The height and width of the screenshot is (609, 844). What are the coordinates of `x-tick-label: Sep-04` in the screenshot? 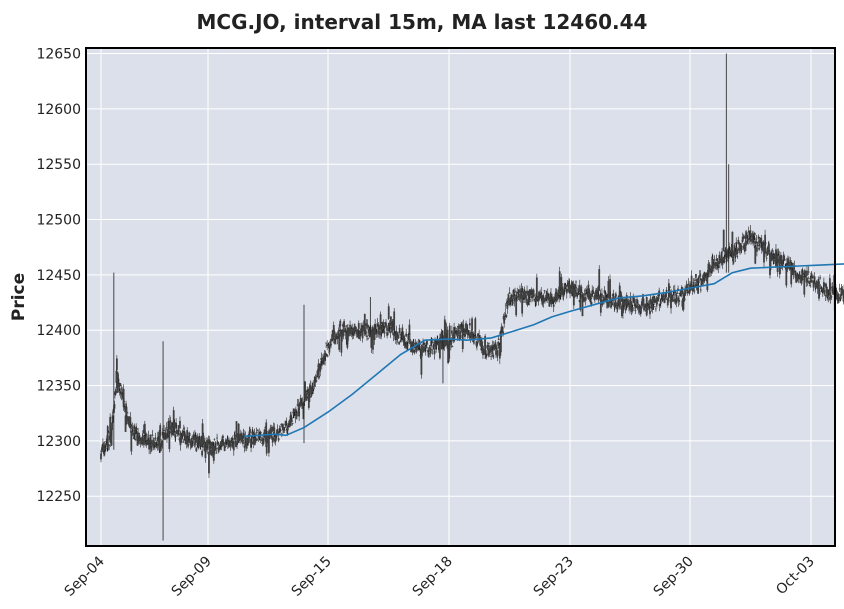 It's located at (85, 576).